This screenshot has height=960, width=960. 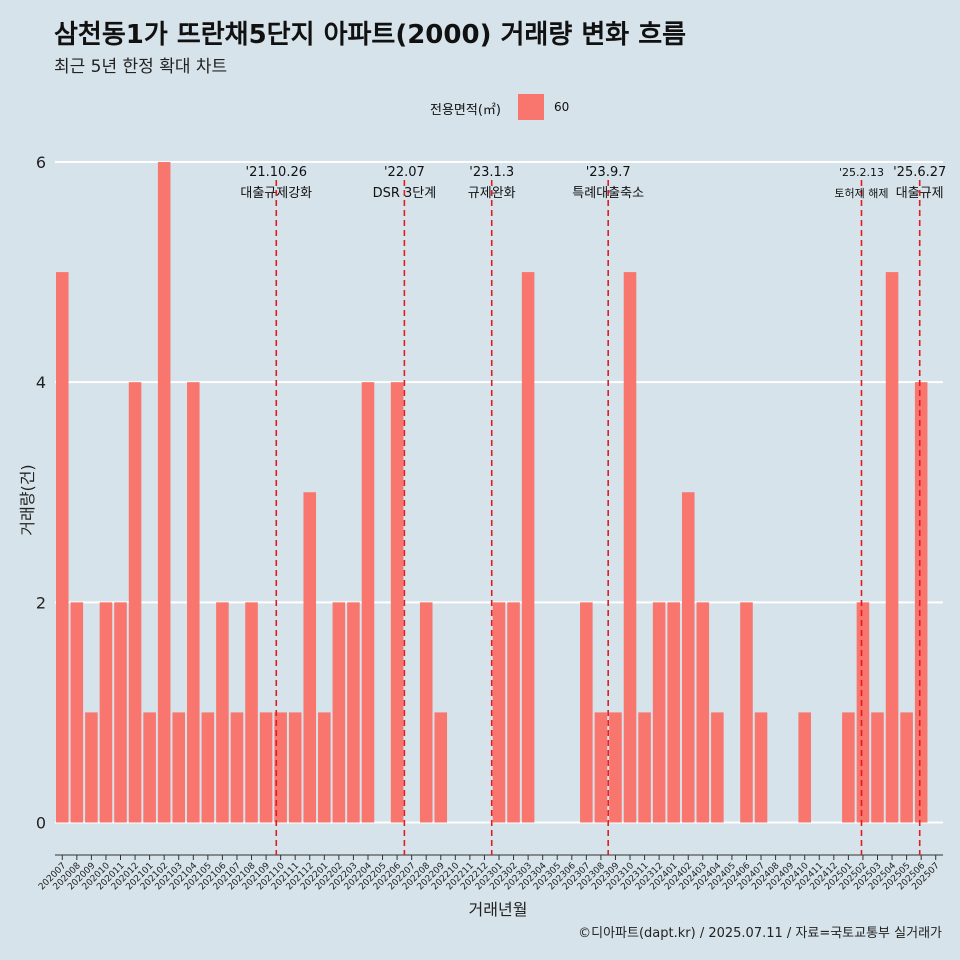 I want to click on event-date-label: '23.1.3, so click(x=491, y=172).